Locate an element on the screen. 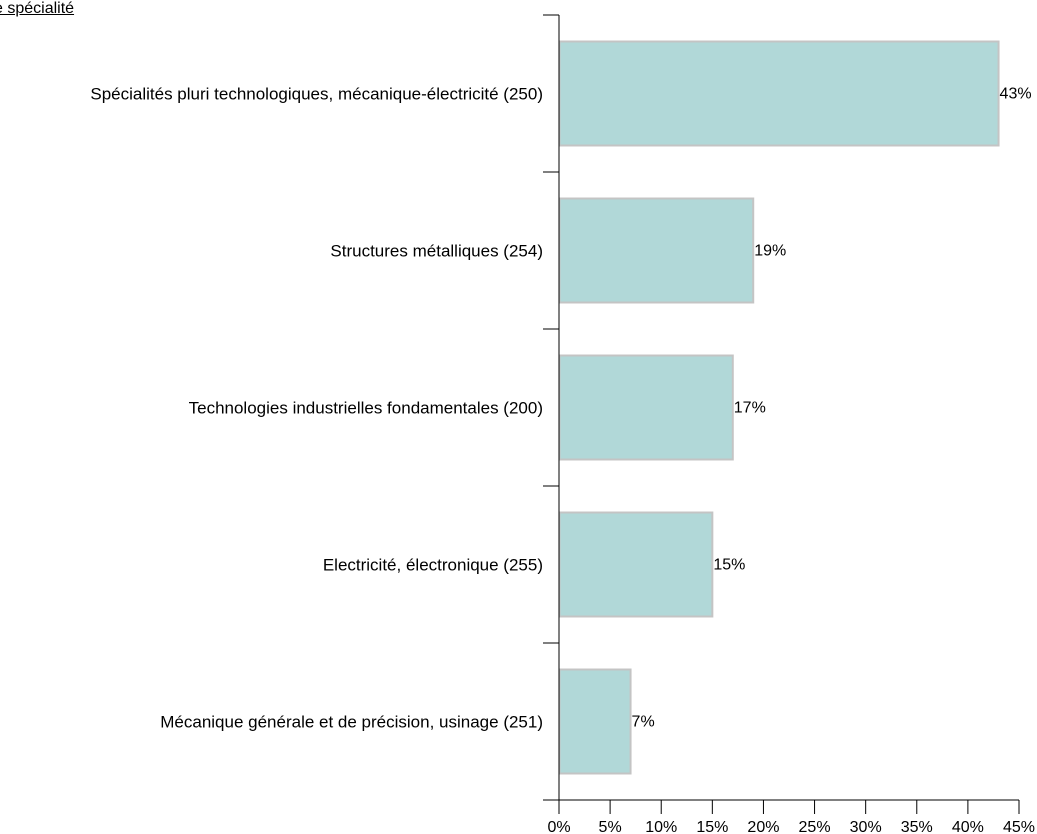  category-label: Structures métalliques (254) is located at coordinates (436, 251).